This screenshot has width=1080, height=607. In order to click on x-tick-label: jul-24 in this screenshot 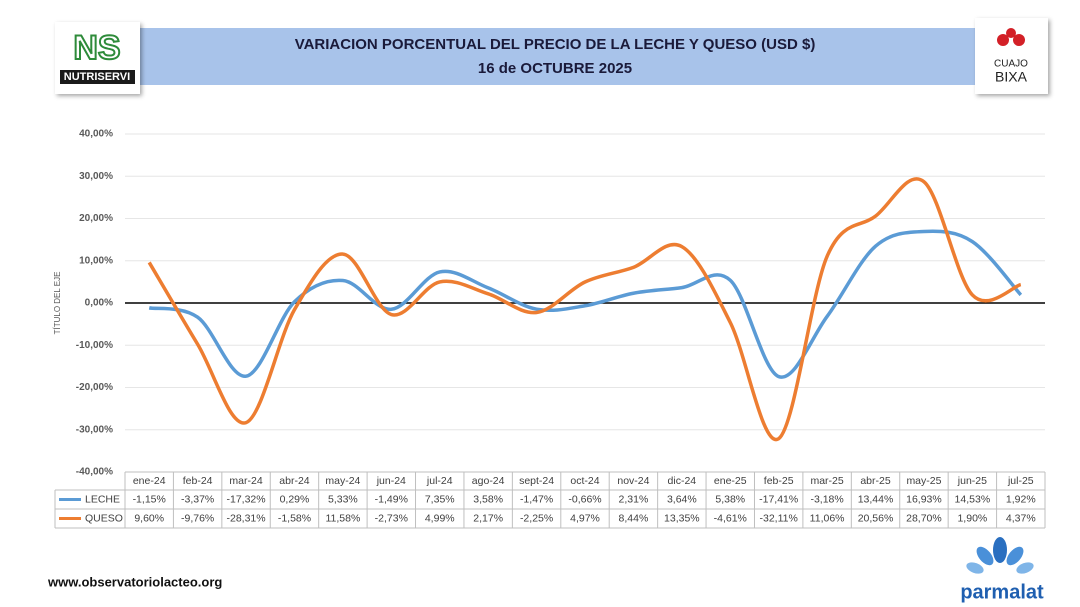, I will do `click(439, 481)`.